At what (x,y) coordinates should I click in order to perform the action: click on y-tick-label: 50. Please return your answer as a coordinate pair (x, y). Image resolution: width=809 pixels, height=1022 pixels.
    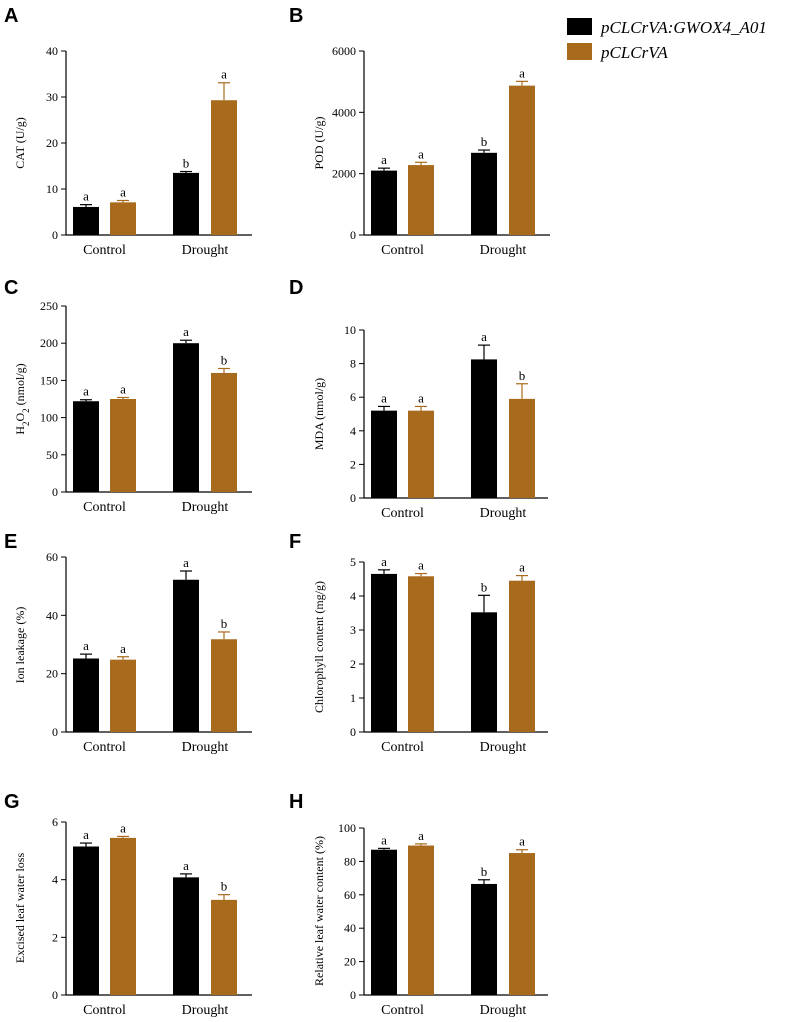
    Looking at the image, I should click on (52, 455).